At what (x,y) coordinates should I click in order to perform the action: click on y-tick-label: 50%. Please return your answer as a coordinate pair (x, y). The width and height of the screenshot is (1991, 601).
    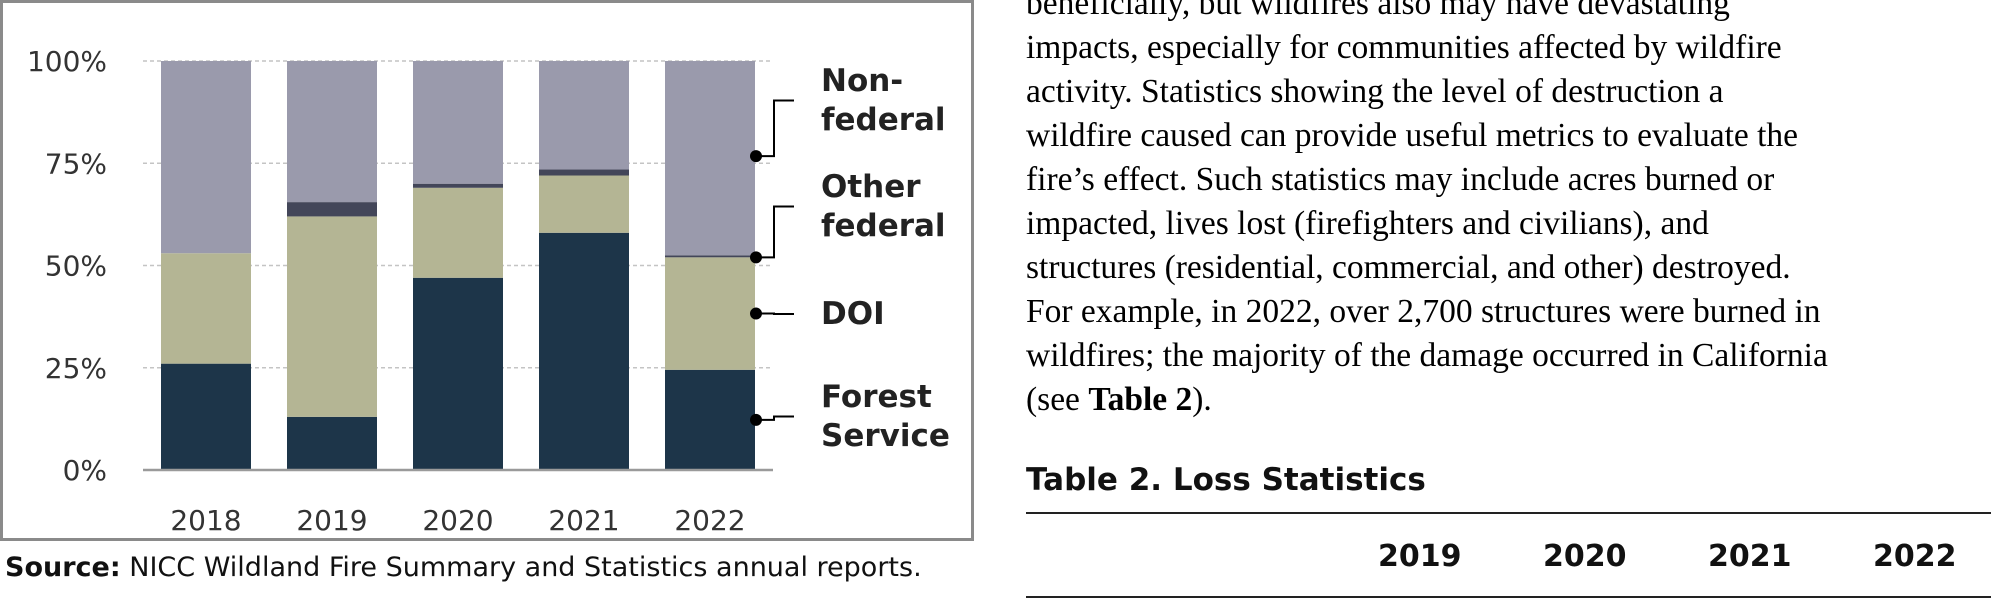
    Looking at the image, I should click on (76, 266).